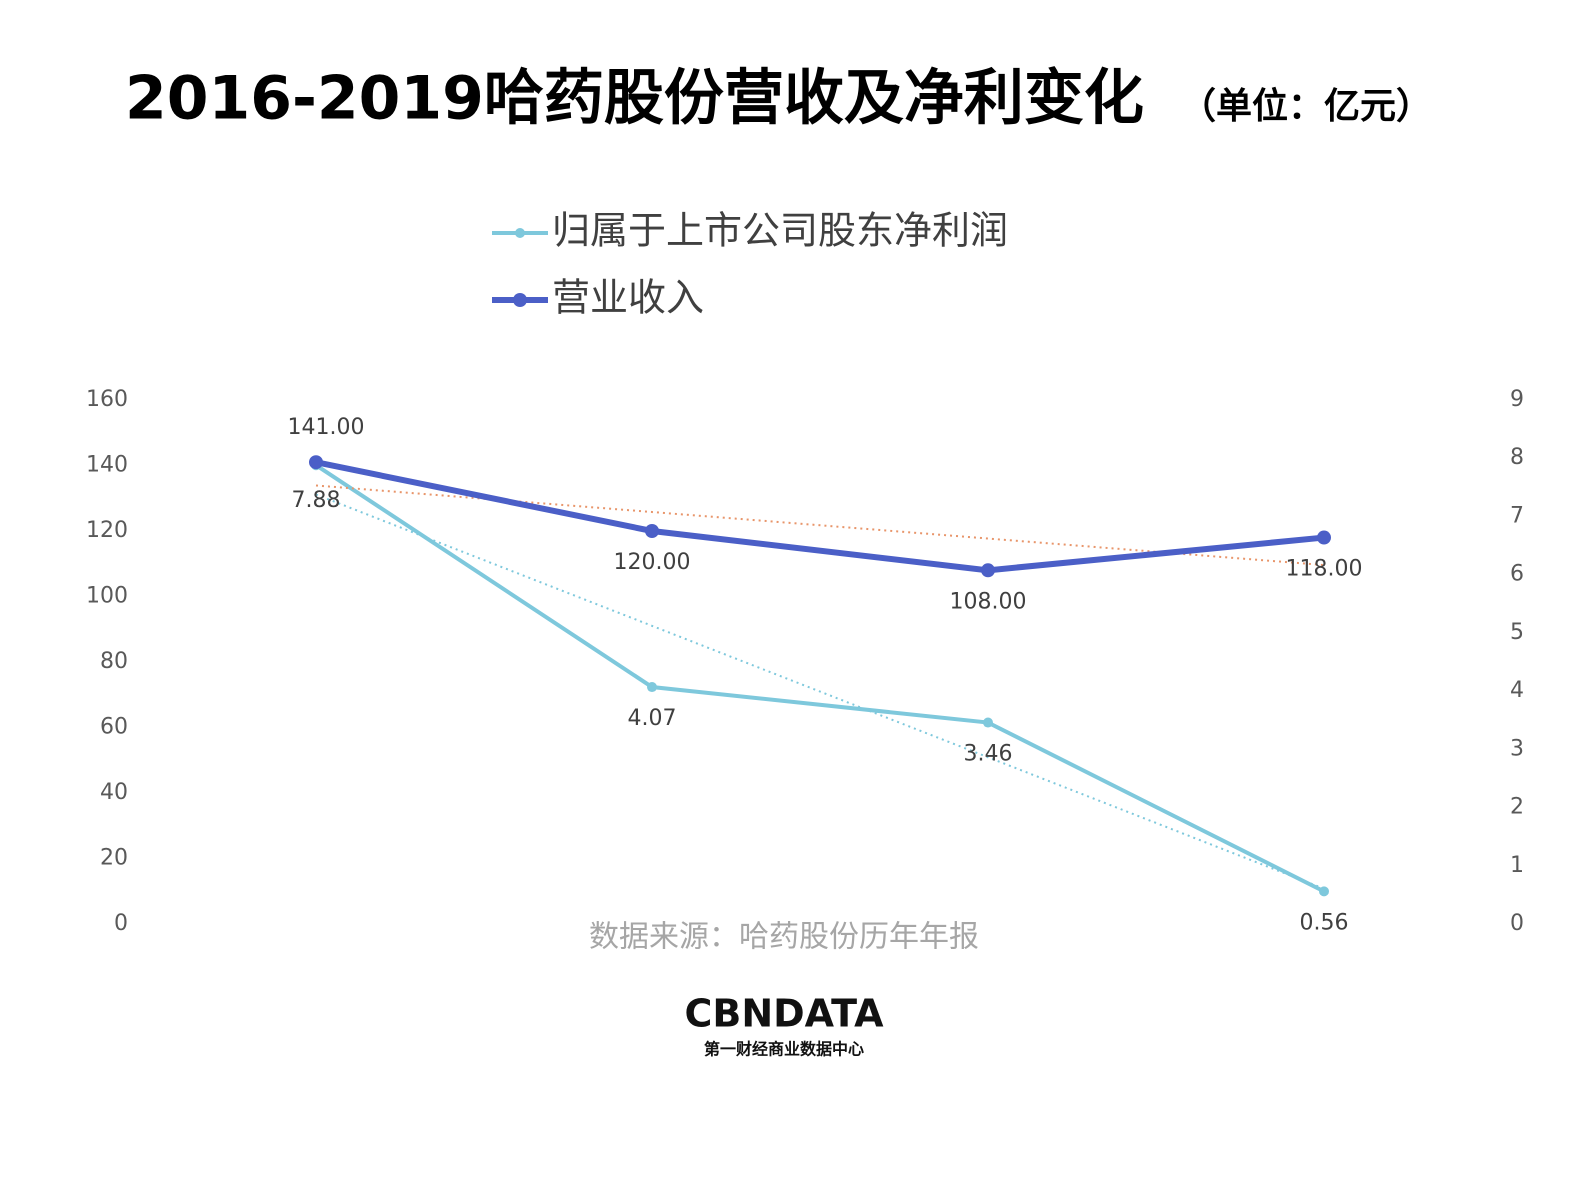 This screenshot has height=1182, width=1596. Describe the element at coordinates (784, 1014) in the screenshot. I see `logo-name: CBNDATA` at that location.